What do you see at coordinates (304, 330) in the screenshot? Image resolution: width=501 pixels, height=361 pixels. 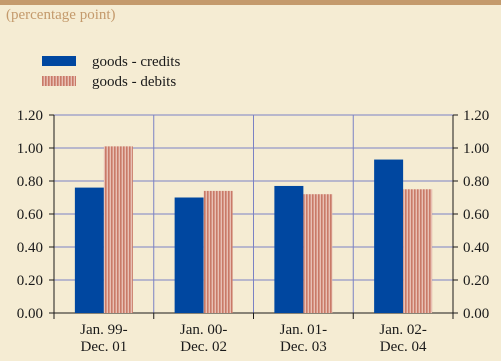 I see `x-tick-label: Jan. 01-` at bounding box center [304, 330].